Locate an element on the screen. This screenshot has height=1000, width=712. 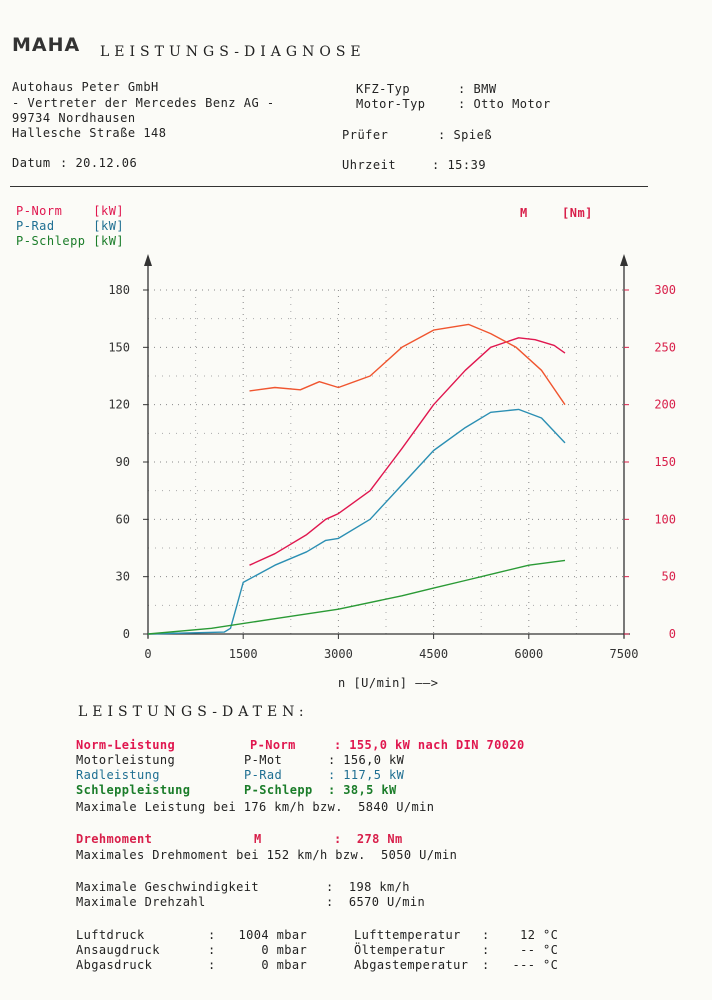
nmax-value: : 6570 U/min is located at coordinates (376, 902).